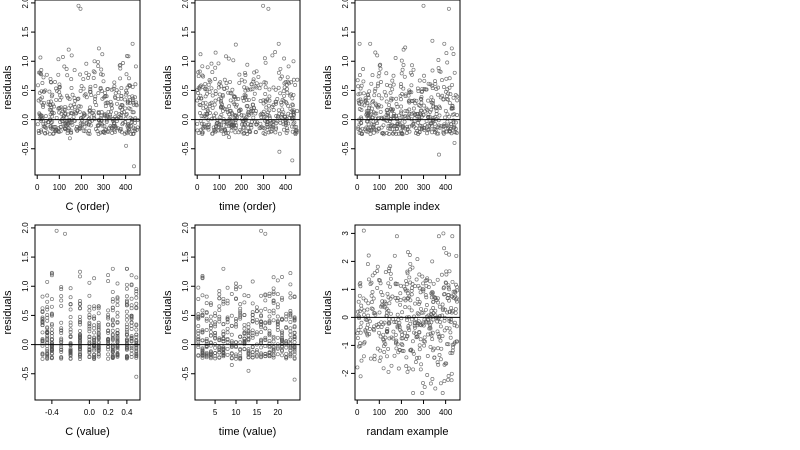  I want to click on x-tick-label: 300, so click(264, 187).